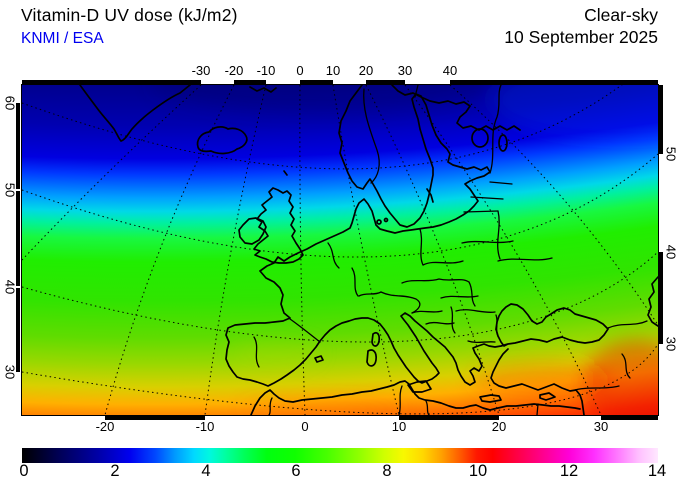  I want to click on date-label: 10 September 2025, so click(581, 37).